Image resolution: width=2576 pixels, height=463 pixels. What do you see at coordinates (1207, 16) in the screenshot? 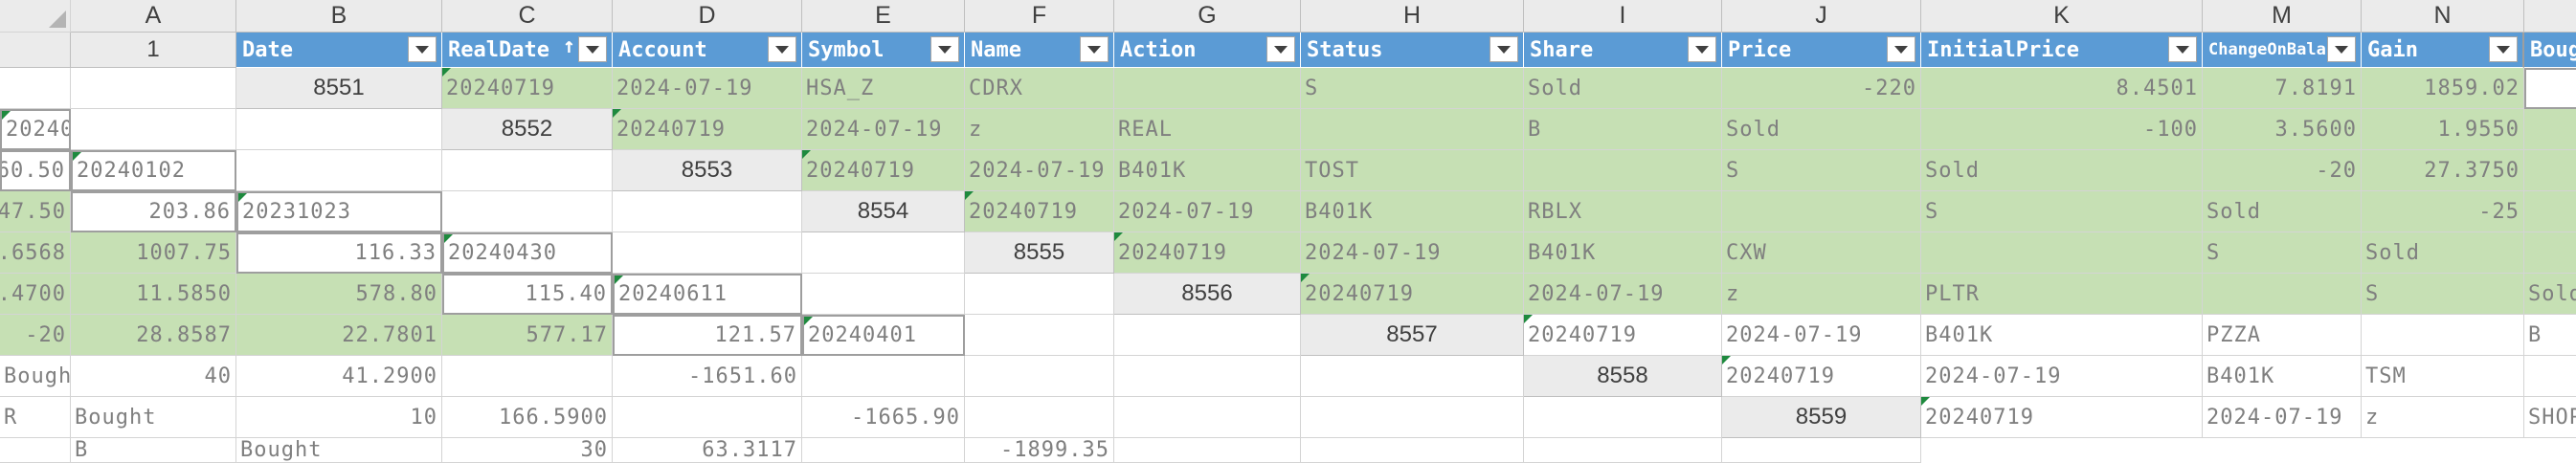
I see `column-header-g: G` at bounding box center [1207, 16].